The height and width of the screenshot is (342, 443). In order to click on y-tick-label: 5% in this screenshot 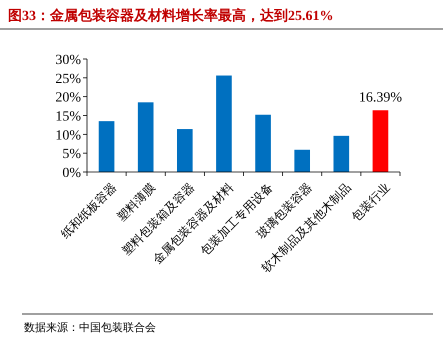, I will do `click(72, 154)`.